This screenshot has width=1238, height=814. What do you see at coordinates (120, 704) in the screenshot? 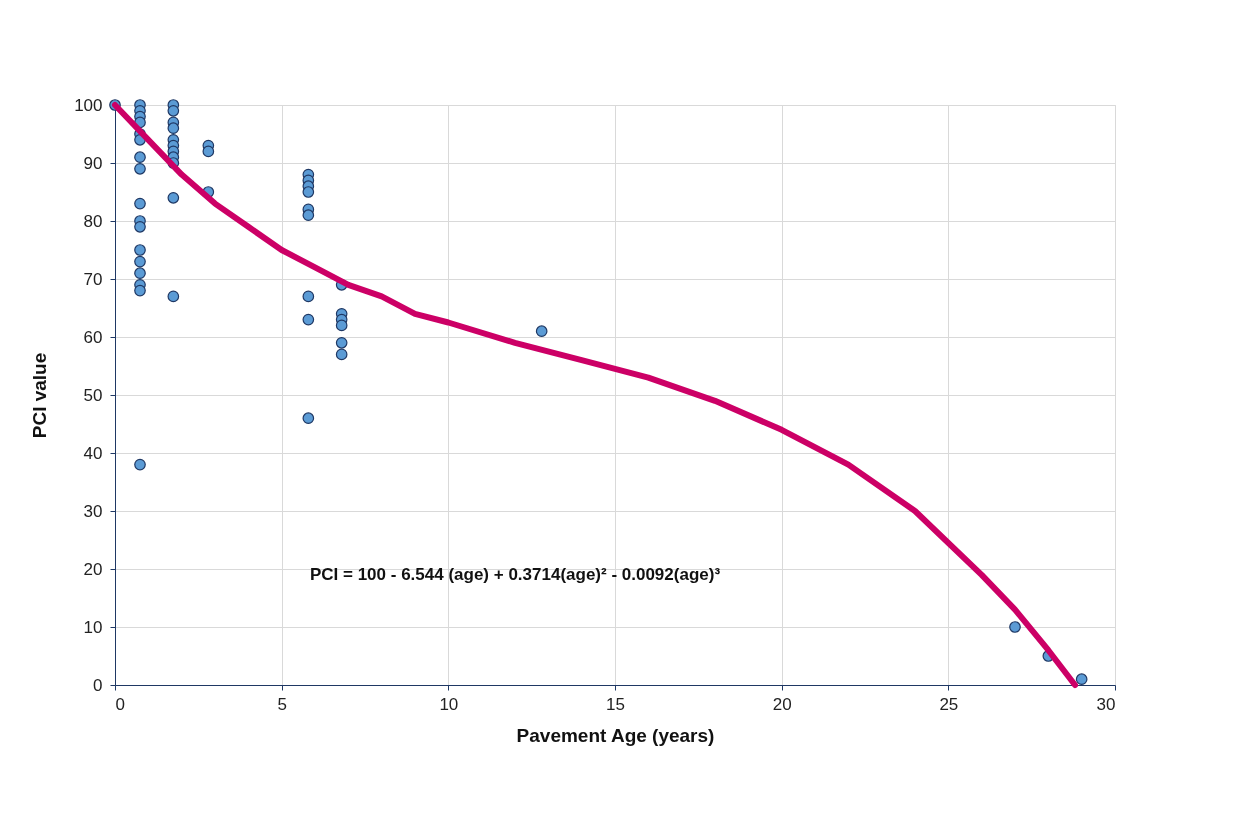
I see `x-tick-label: 0` at bounding box center [120, 704].